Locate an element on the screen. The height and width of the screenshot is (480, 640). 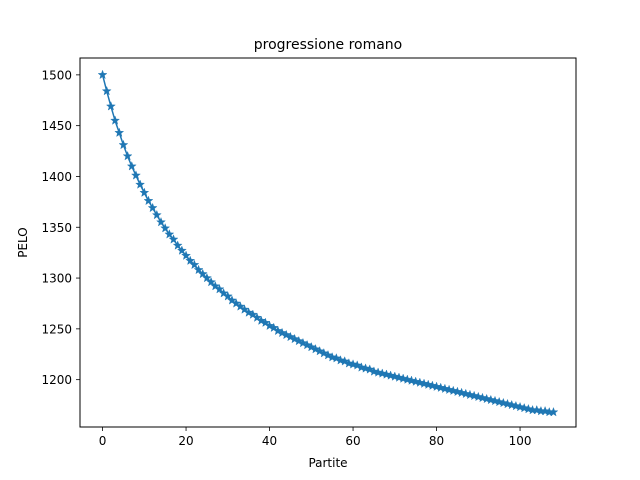
x-tick-label: 0 is located at coordinates (103, 441).